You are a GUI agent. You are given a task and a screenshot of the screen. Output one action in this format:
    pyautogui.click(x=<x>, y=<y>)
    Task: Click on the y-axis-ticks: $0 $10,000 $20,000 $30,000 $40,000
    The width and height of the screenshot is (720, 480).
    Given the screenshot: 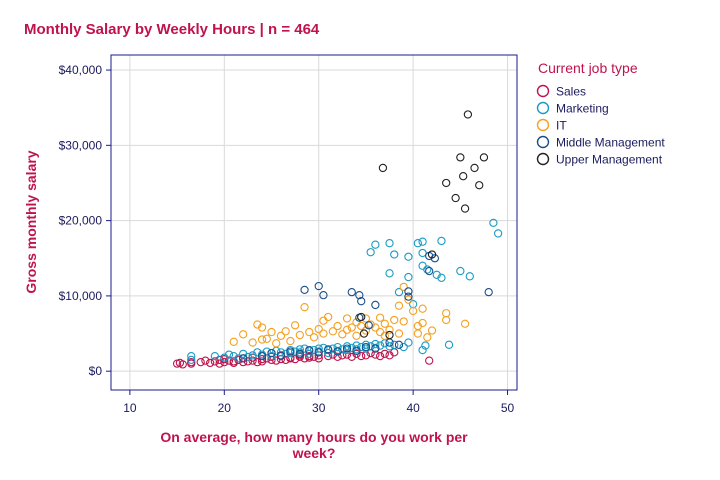 What is the action you would take?
    pyautogui.click(x=85, y=220)
    